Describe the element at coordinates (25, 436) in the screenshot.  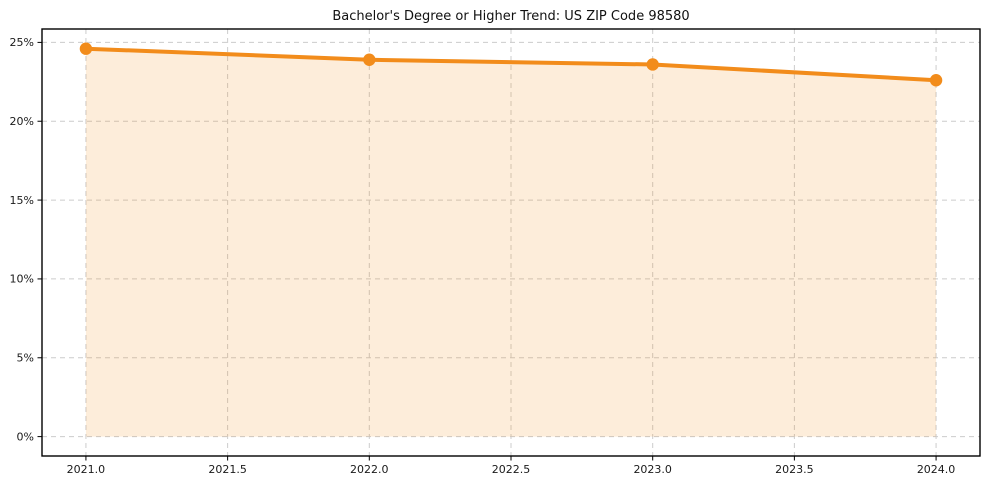
I see `y-tick-label: 0%` at that location.